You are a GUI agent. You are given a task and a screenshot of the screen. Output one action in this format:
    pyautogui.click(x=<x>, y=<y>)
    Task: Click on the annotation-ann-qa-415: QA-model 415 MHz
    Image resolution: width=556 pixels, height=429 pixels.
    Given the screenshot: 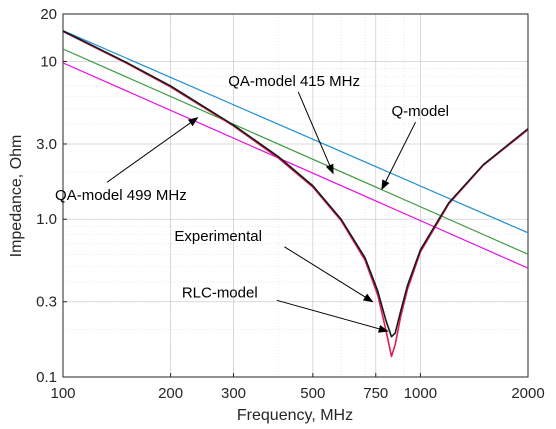 What is the action you would take?
    pyautogui.click(x=294, y=81)
    